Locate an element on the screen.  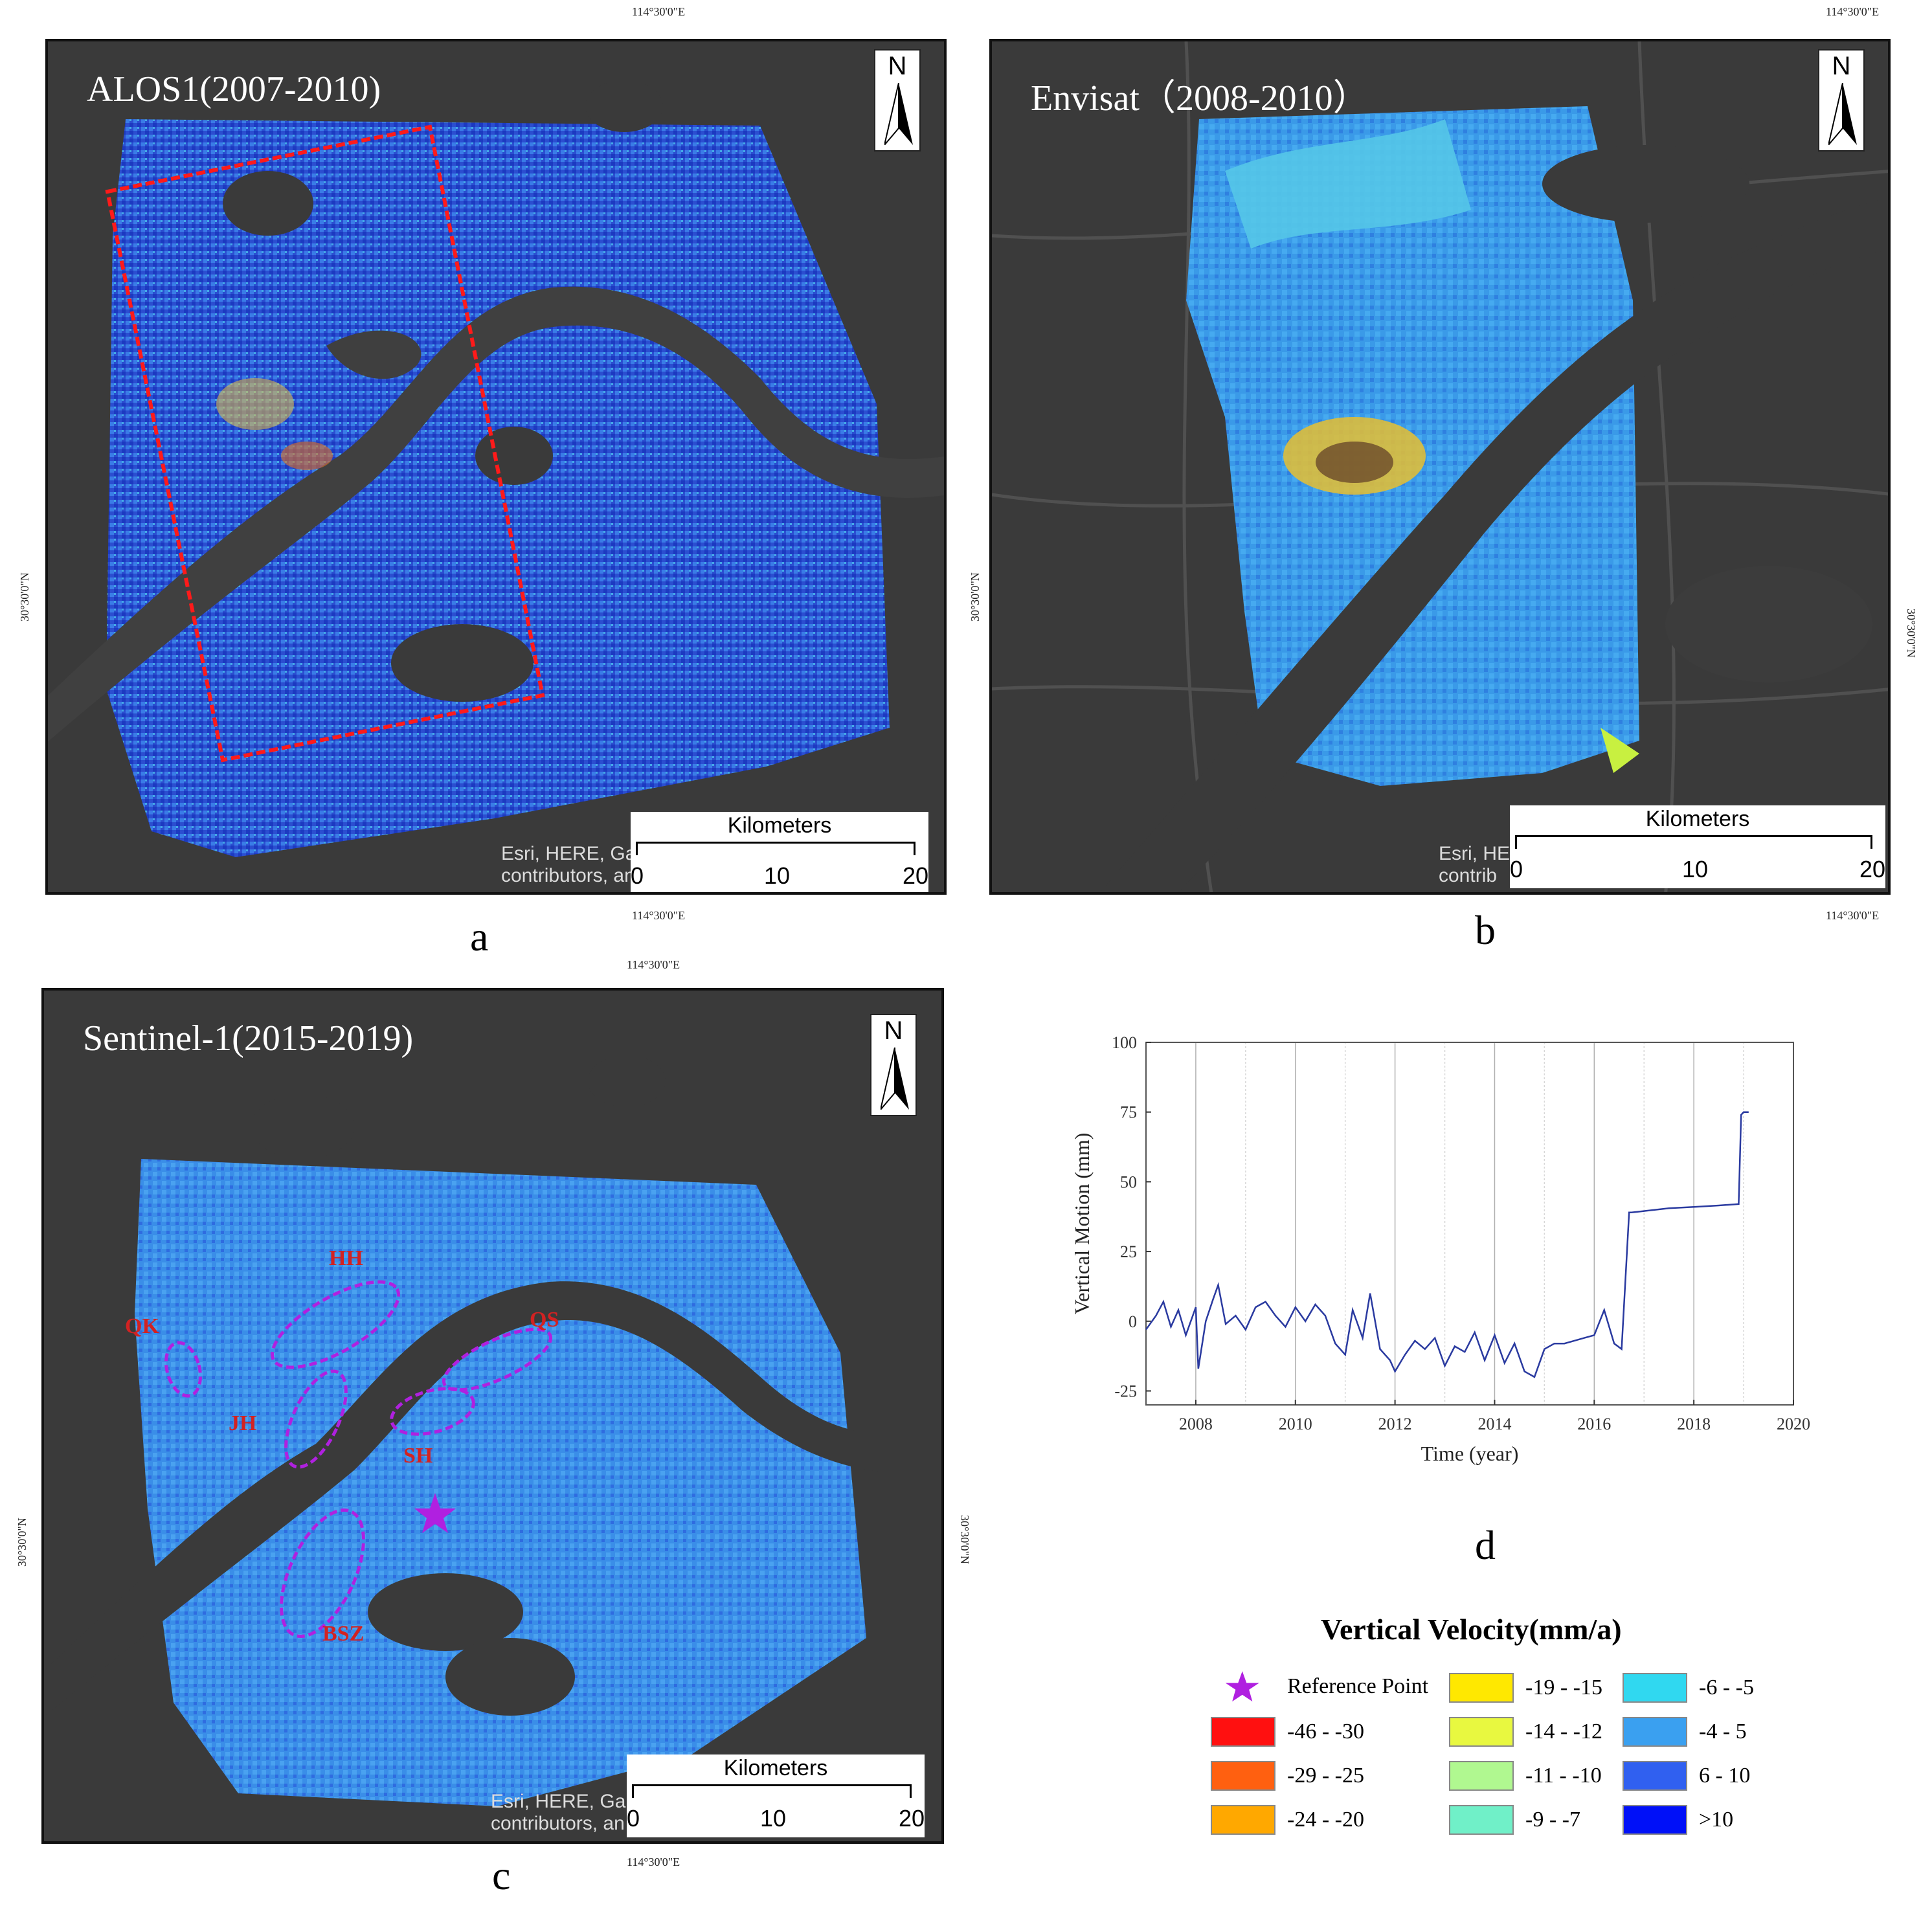
legend-label: 6 - 10 is located at coordinates (1725, 1776).